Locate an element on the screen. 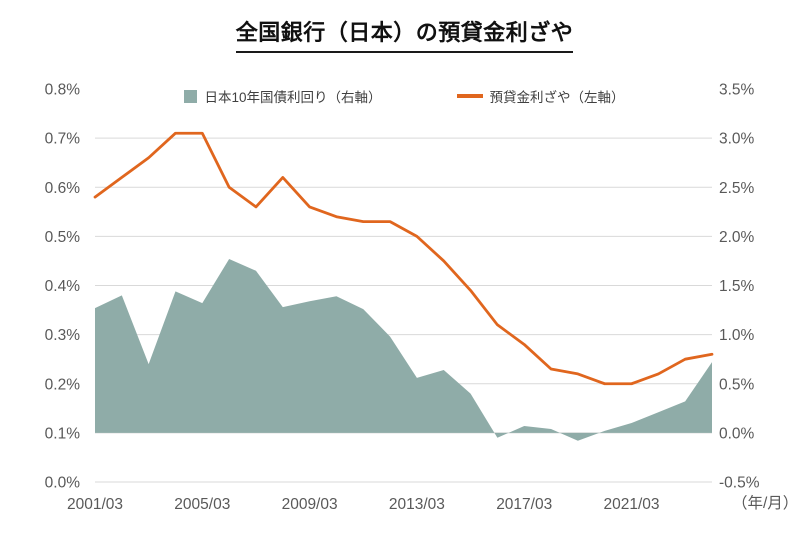  left-axis-tick-label: 0.8% is located at coordinates (63, 90).